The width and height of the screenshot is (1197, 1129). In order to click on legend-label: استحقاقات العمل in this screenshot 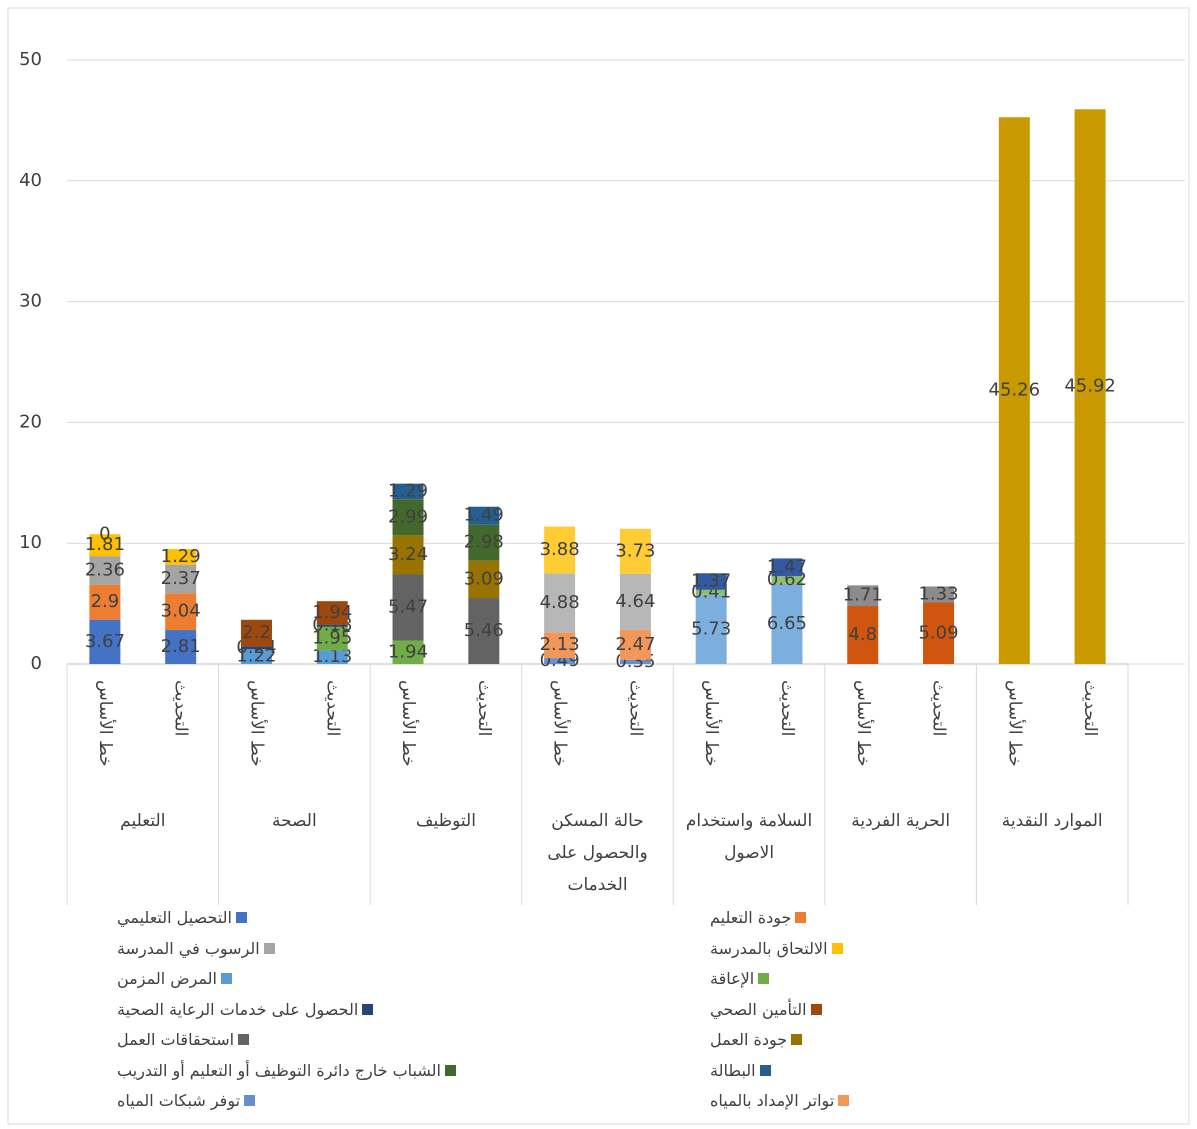, I will do `click(176, 1039)`.